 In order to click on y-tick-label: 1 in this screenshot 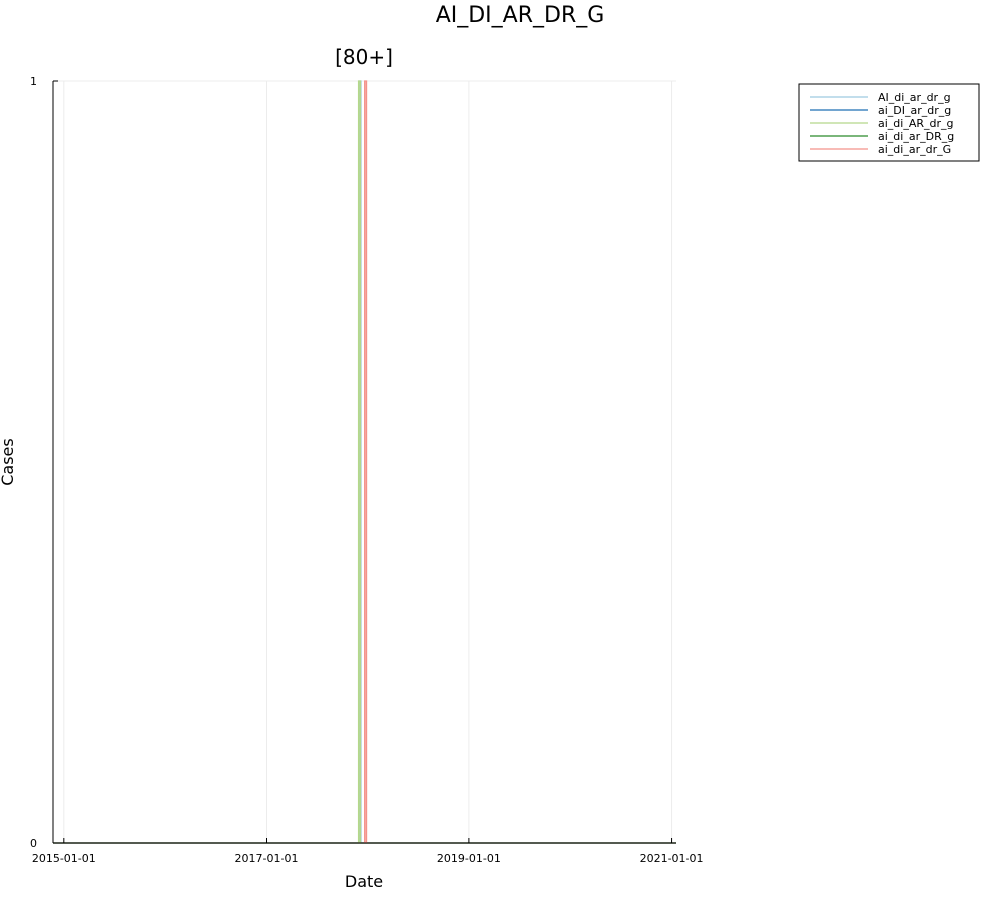, I will do `click(33, 81)`.